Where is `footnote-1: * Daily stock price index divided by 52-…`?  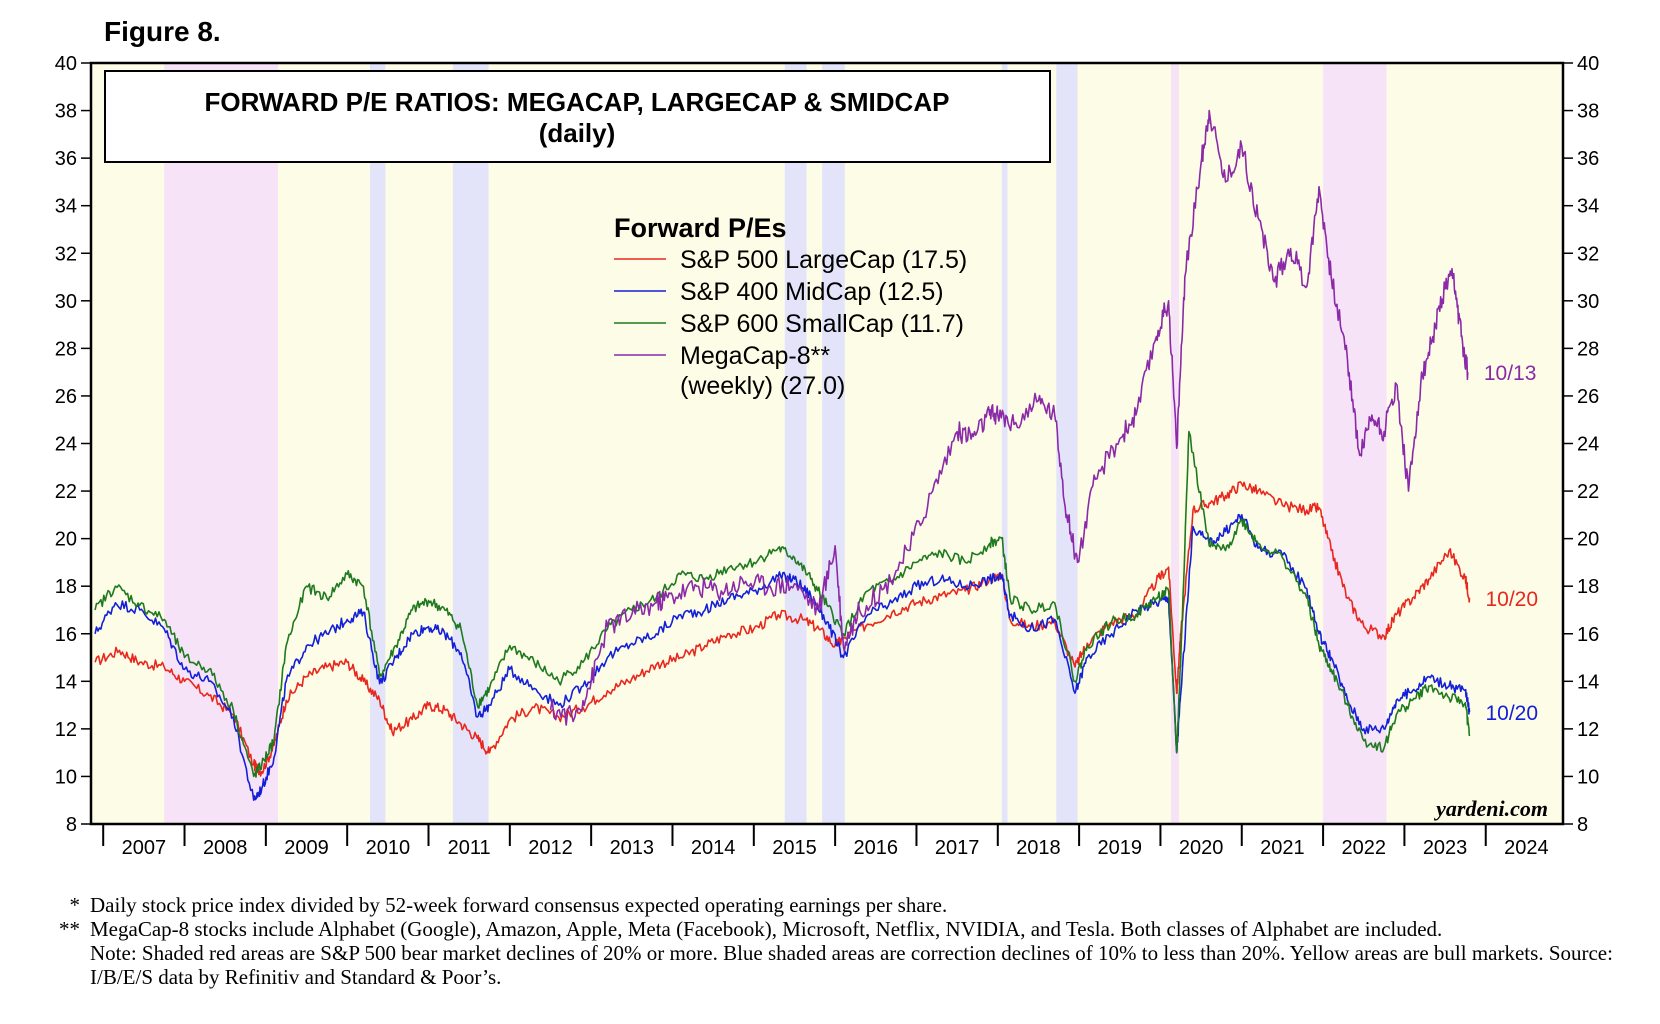 footnote-1: * Daily stock price index divided by 52-… is located at coordinates (838, 905).